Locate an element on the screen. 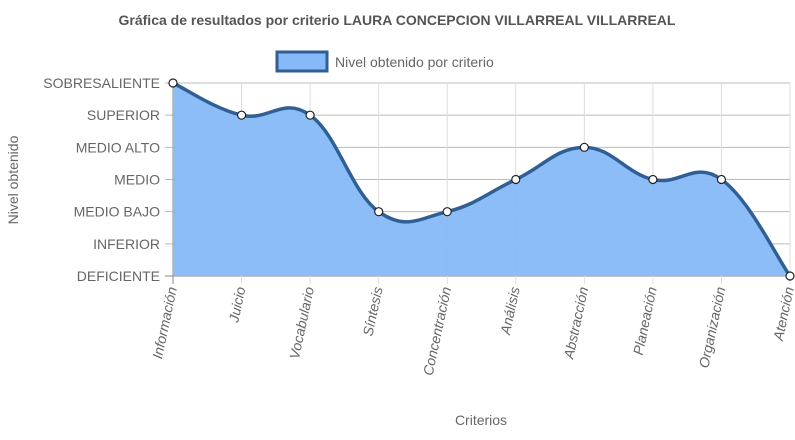 The width and height of the screenshot is (795, 440). x-tick-label: Juicio is located at coordinates (236, 305).